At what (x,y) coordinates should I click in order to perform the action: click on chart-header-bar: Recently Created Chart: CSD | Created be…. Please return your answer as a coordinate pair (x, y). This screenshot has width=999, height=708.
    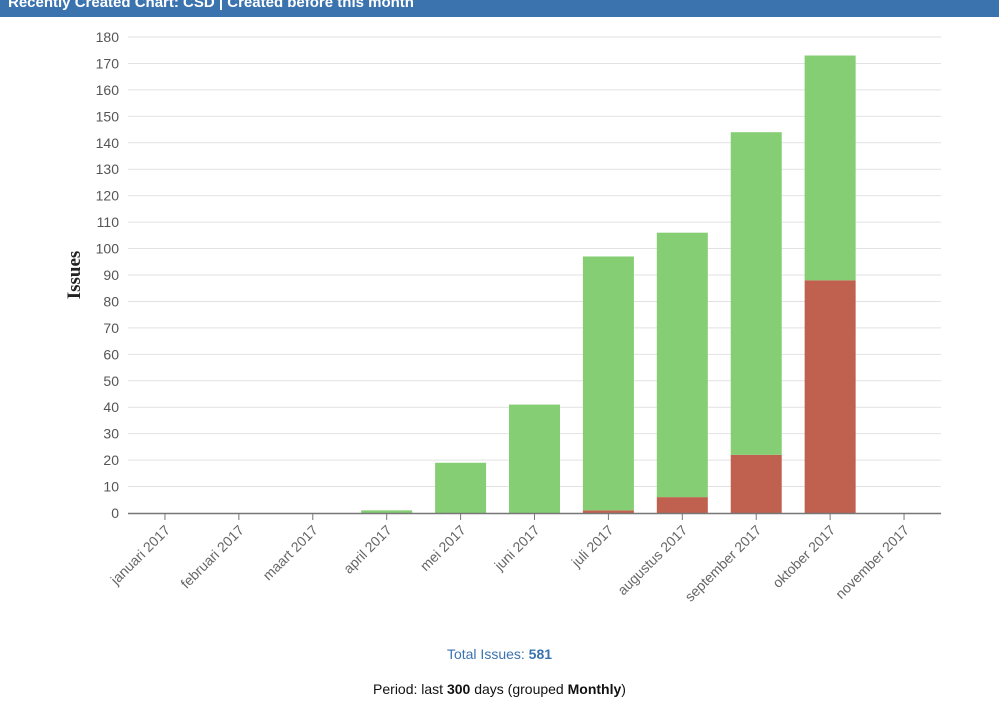
    Looking at the image, I should click on (499, 8).